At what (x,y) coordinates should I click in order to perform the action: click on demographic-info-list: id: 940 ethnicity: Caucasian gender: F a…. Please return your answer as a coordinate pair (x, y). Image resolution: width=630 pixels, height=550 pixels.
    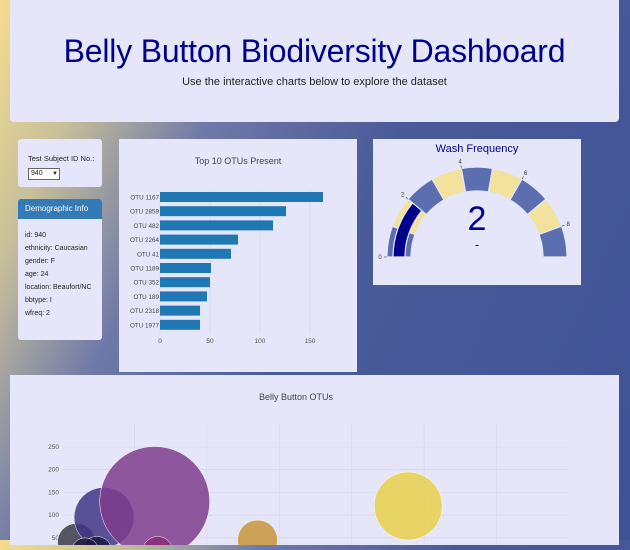
    Looking at the image, I should click on (62, 276).